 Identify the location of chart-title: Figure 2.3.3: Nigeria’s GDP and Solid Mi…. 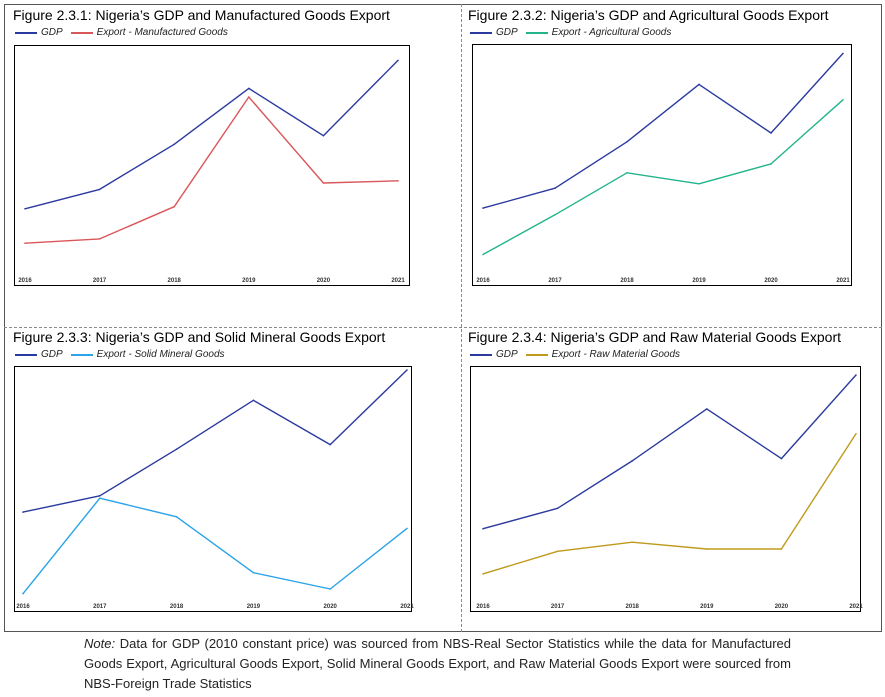
(199, 337).